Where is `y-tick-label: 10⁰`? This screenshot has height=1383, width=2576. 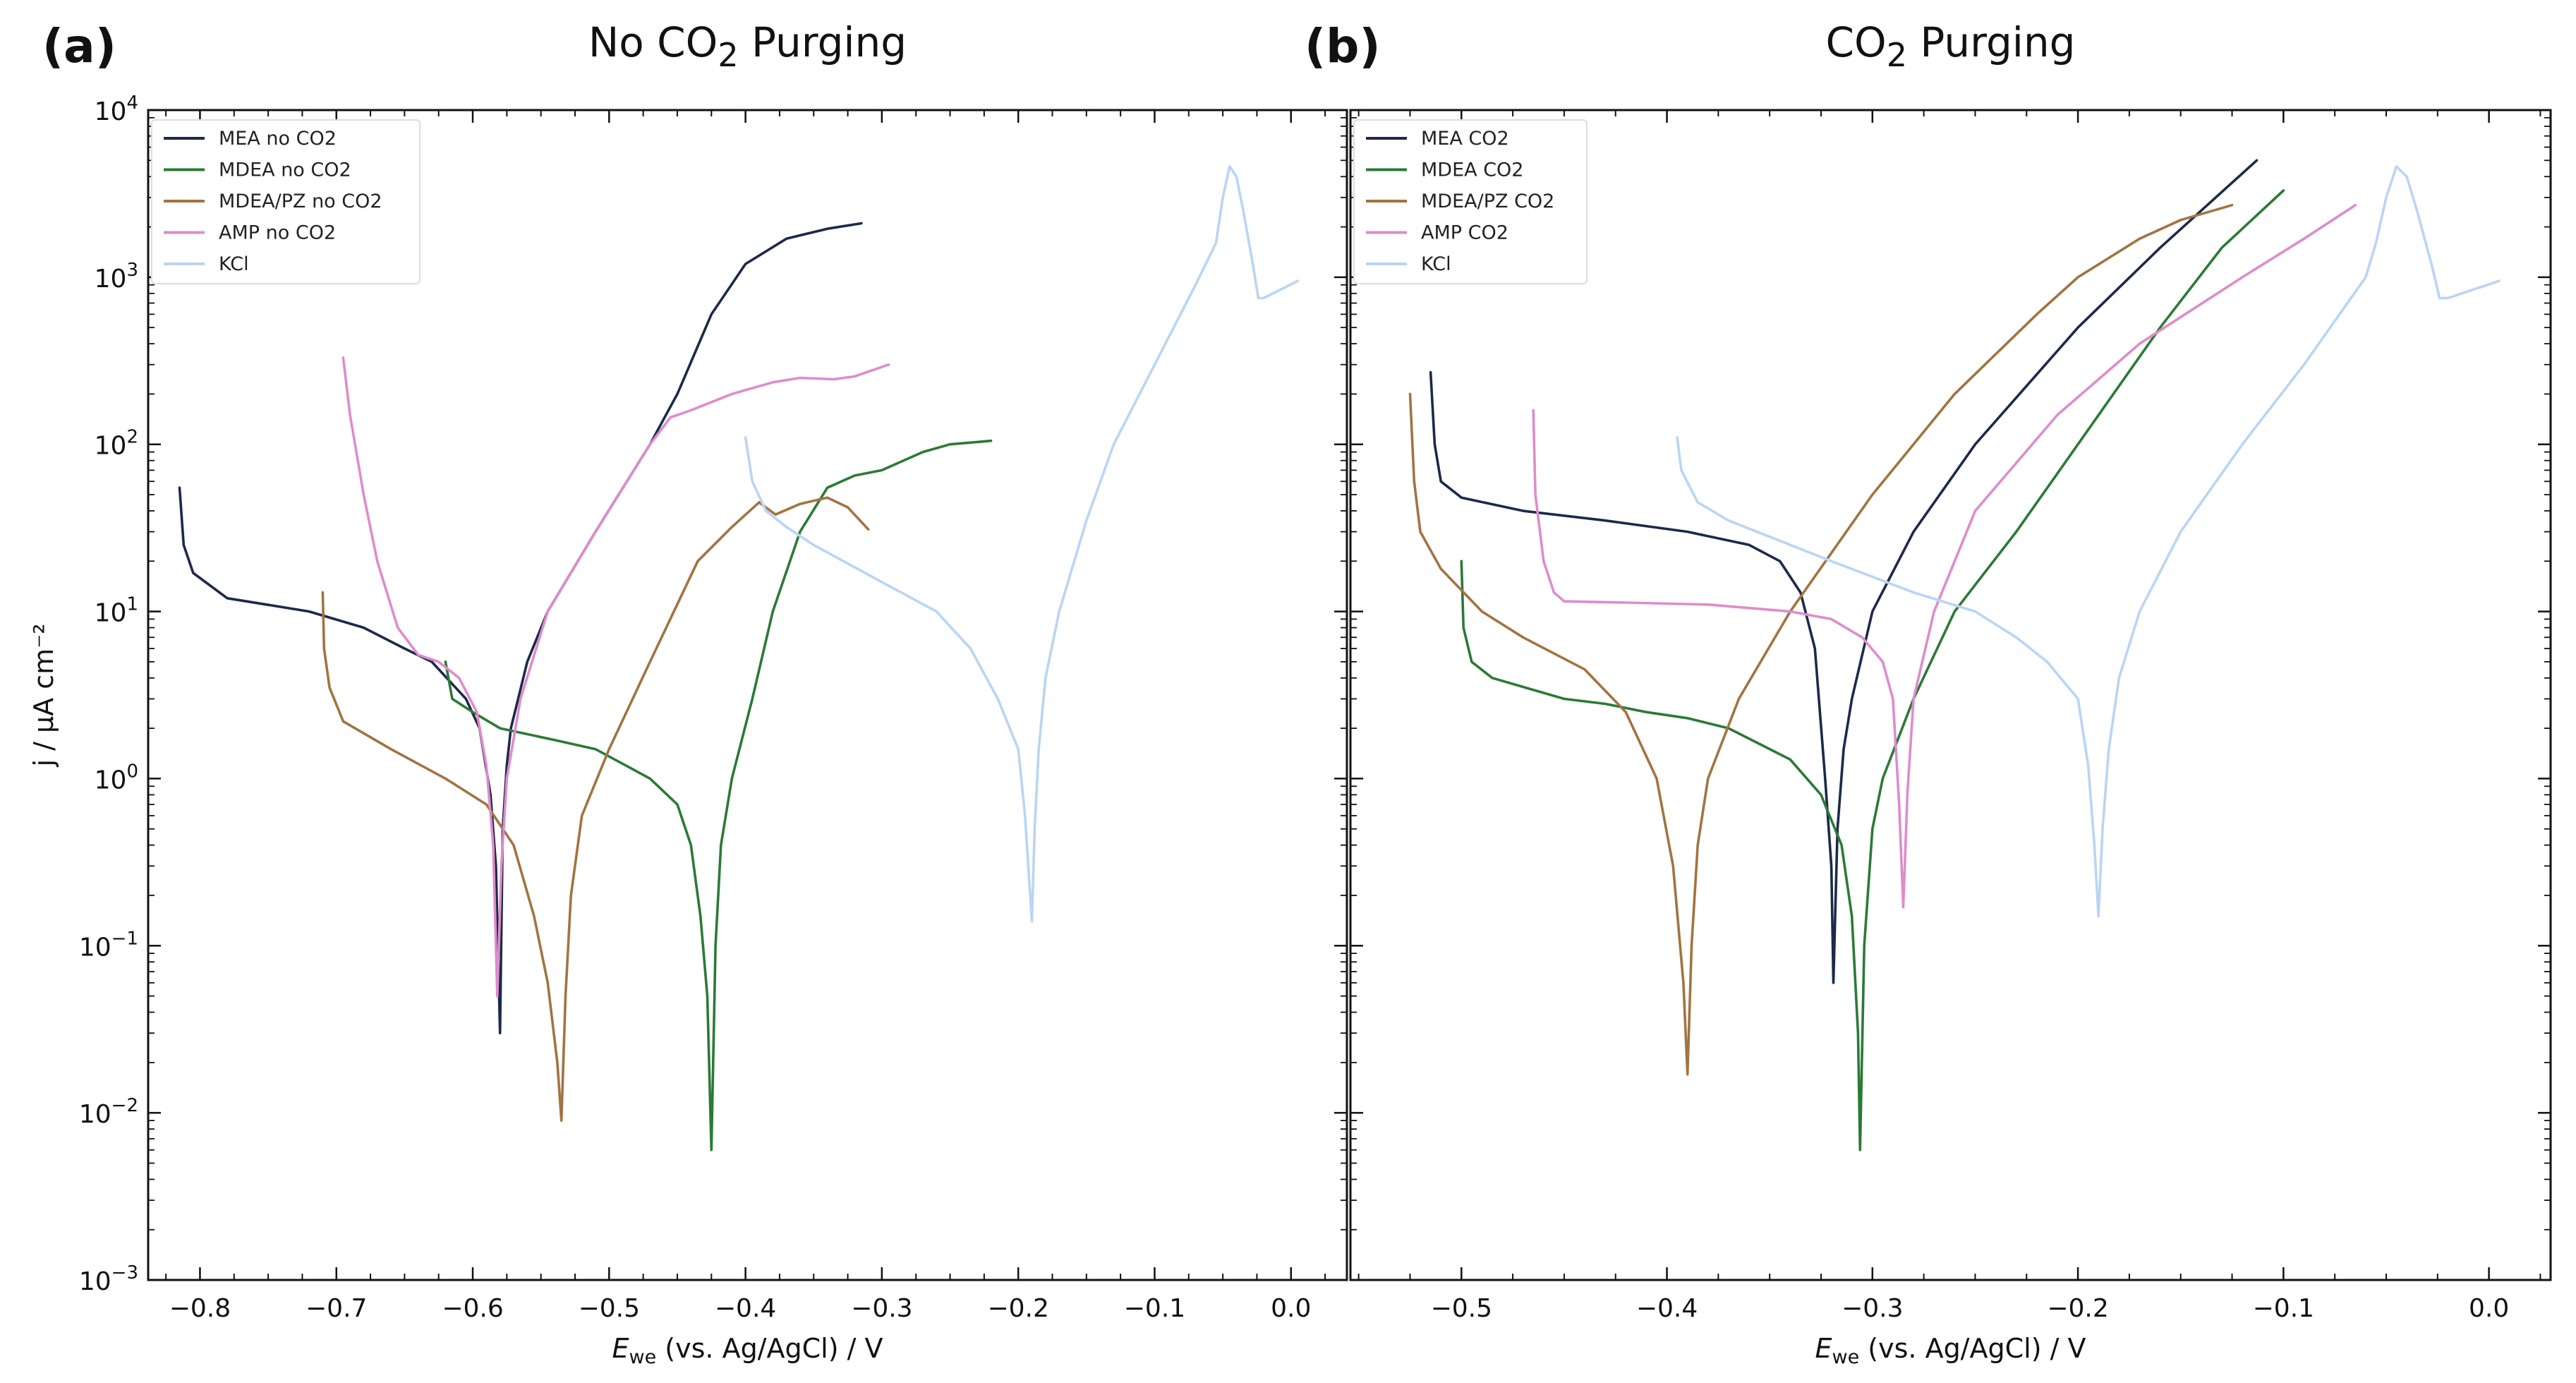 y-tick-label: 10⁰ is located at coordinates (117, 778).